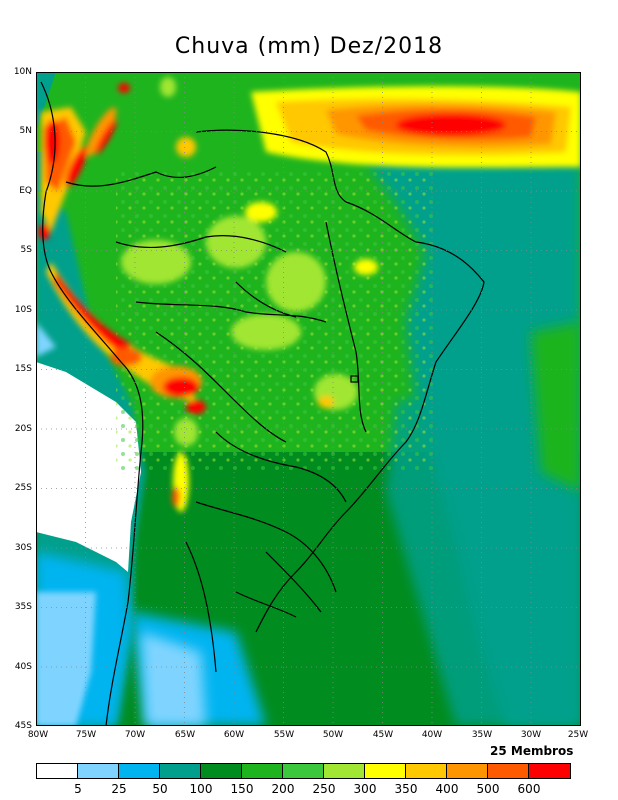  Describe the element at coordinates (185, 735) in the screenshot. I see `lon-label: 65W` at that location.